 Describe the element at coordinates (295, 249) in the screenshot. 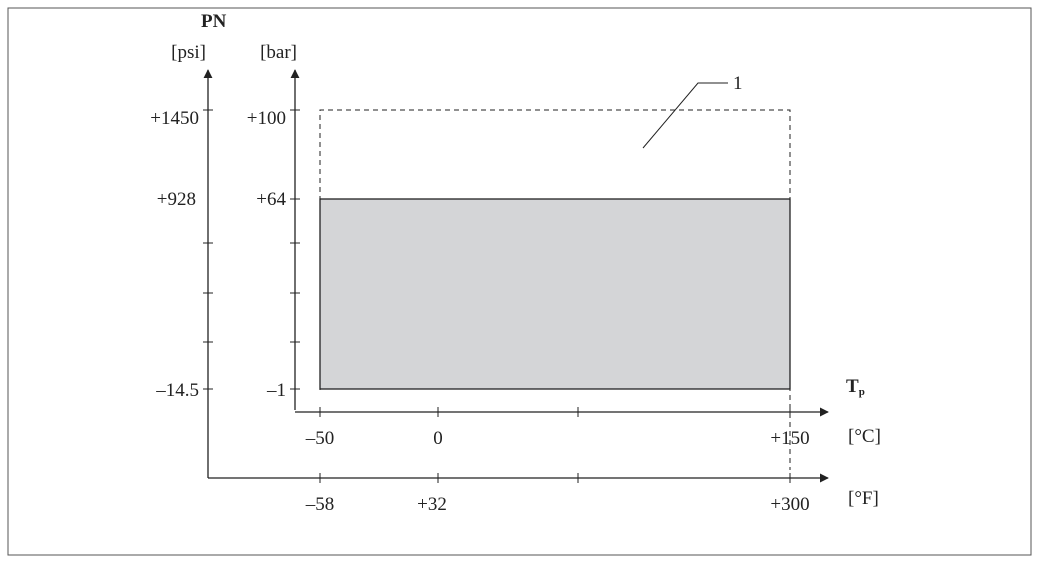

I see `bar-axis-ticks` at that location.